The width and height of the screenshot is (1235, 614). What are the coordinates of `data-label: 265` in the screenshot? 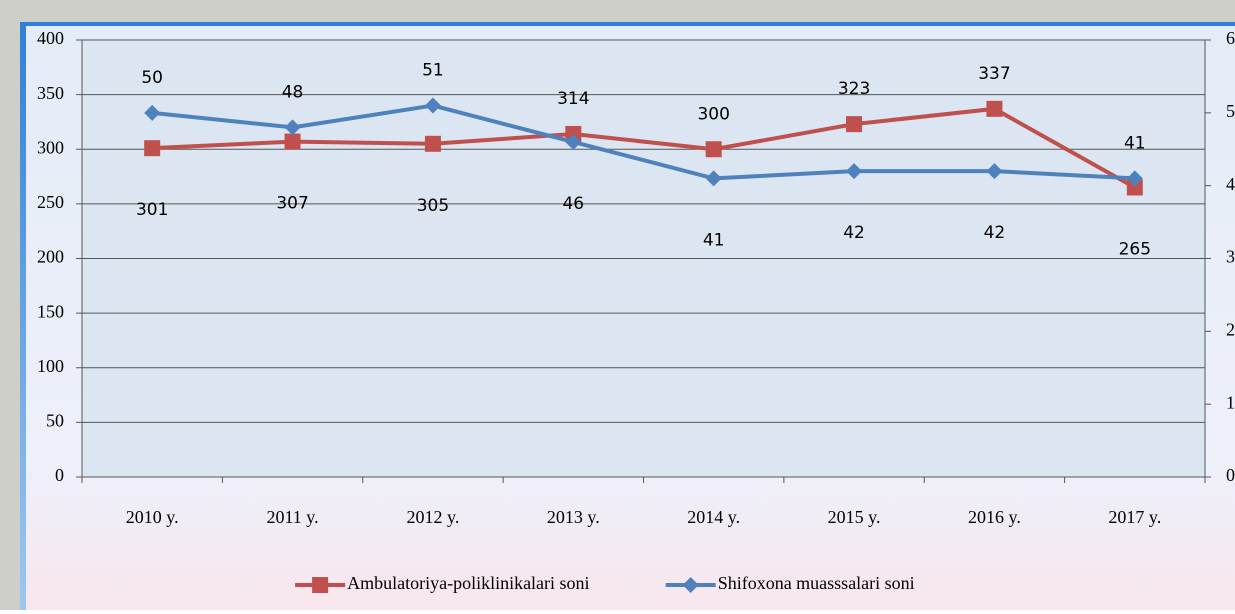 It's located at (1135, 249).